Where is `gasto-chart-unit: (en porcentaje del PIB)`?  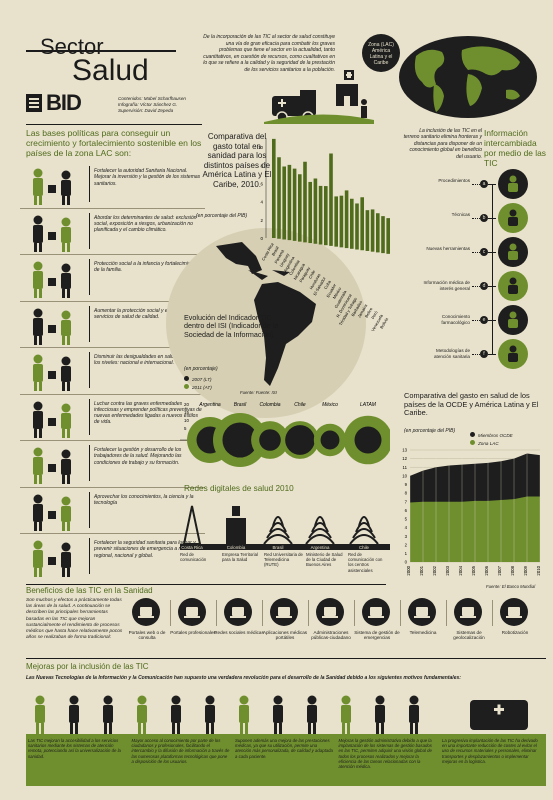
gasto-chart-unit: (en porcentaje del PIB) is located at coordinates (222, 216).